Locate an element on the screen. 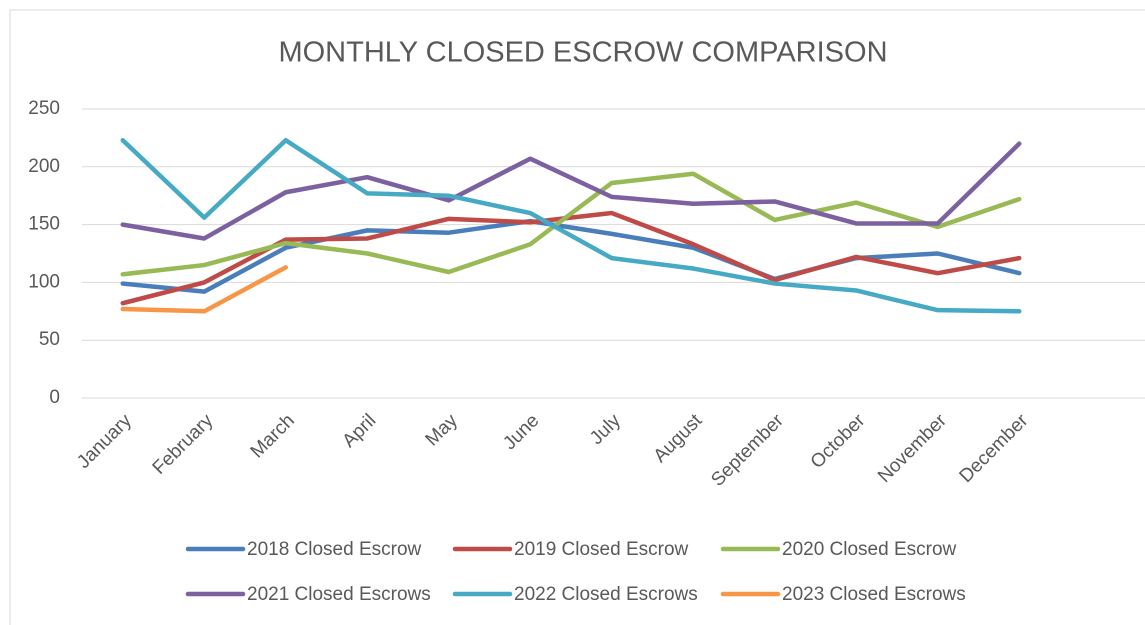 The height and width of the screenshot is (625, 1145). legend-label: 2020 Closed Escrow is located at coordinates (869, 549).